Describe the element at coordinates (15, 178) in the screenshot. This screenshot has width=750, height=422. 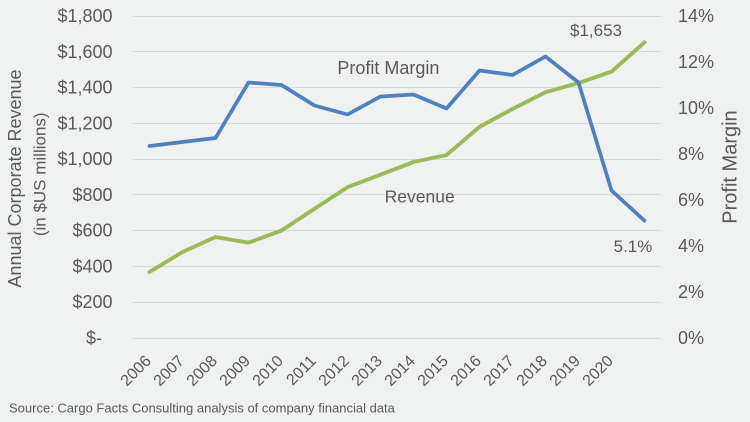
I see `svg-text: Annual Corporate Revenue` at that location.